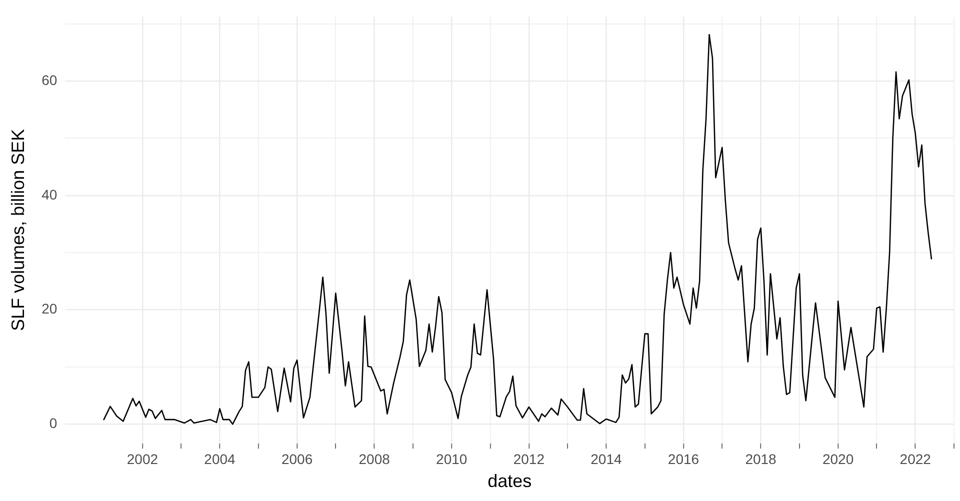  I want to click on y-tick-label: 40, so click(50, 194).